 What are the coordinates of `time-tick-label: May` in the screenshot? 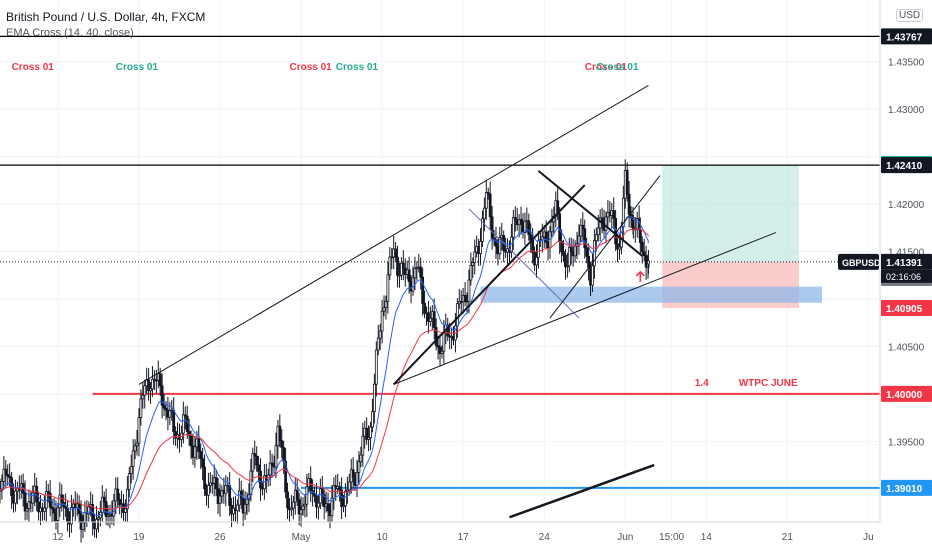 It's located at (301, 537).